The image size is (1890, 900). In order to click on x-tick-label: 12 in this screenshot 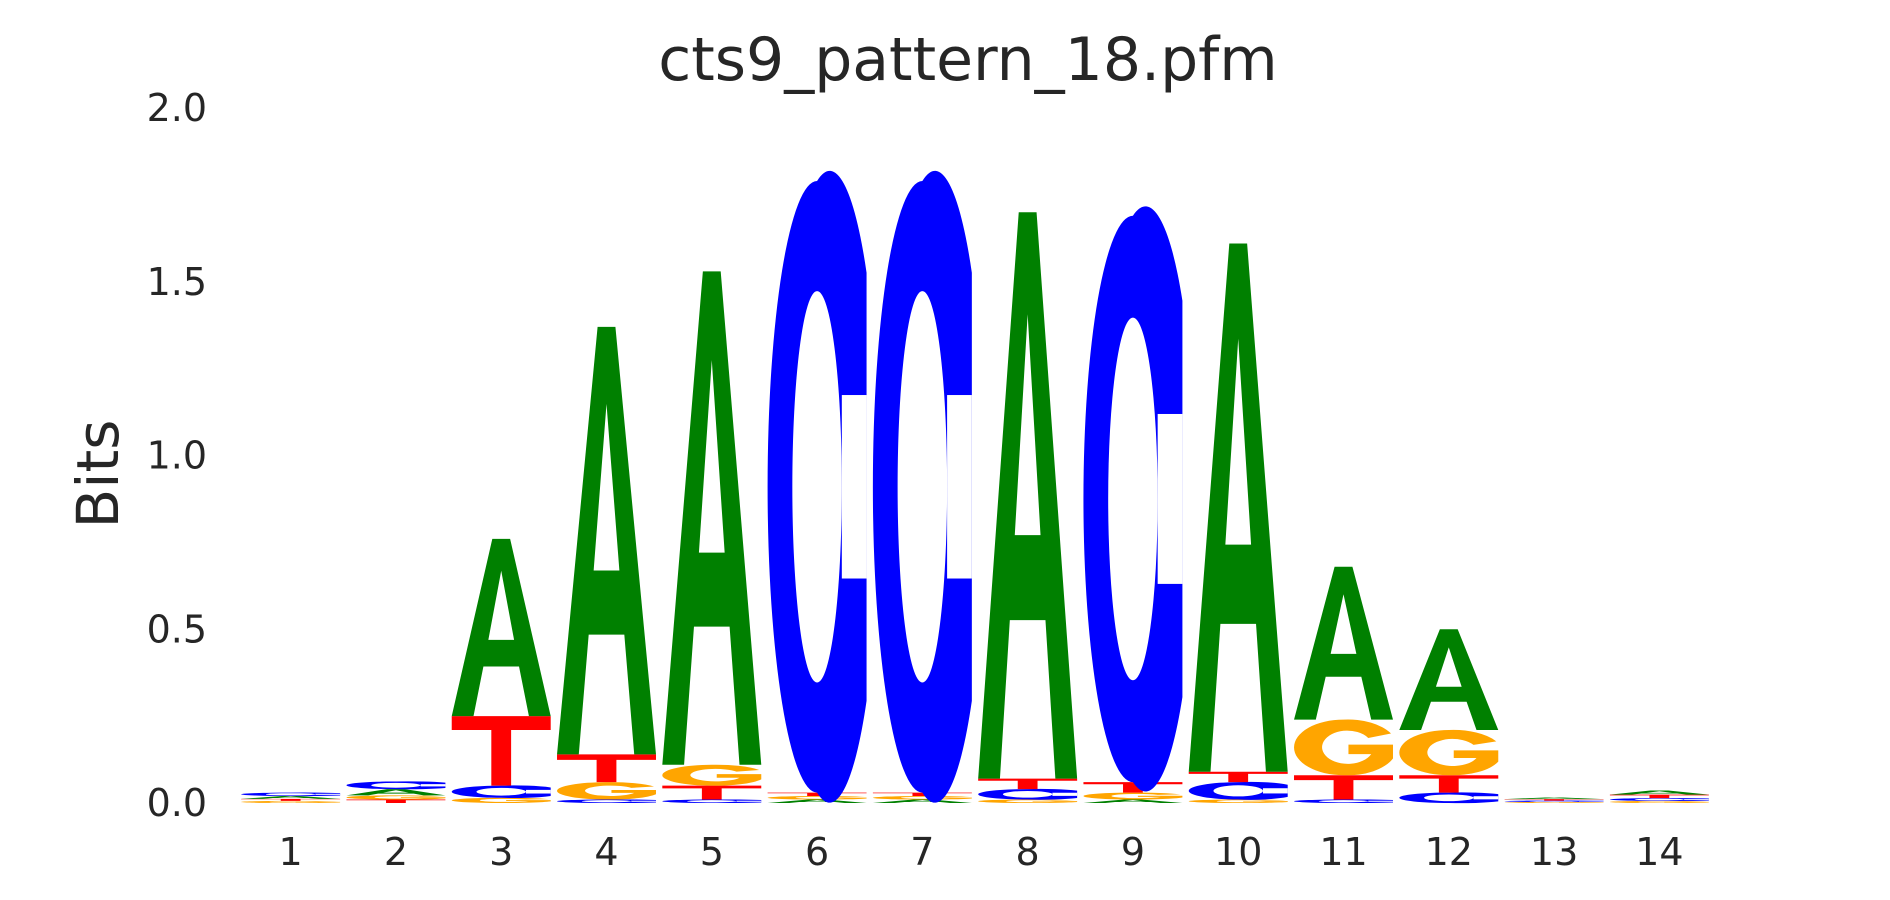, I will do `click(1449, 852)`.